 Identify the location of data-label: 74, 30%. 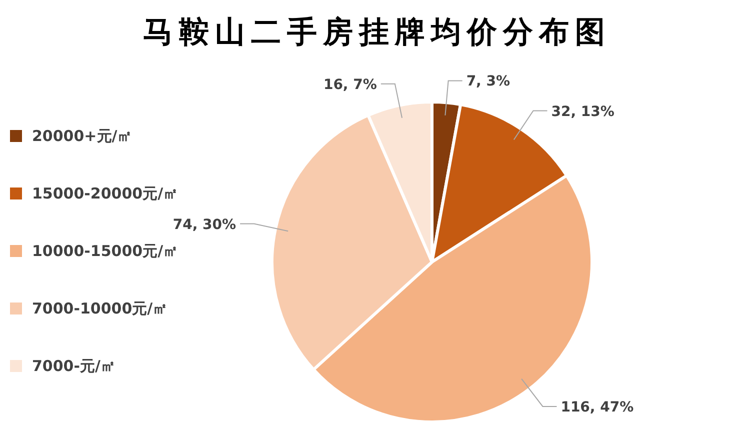
(204, 224).